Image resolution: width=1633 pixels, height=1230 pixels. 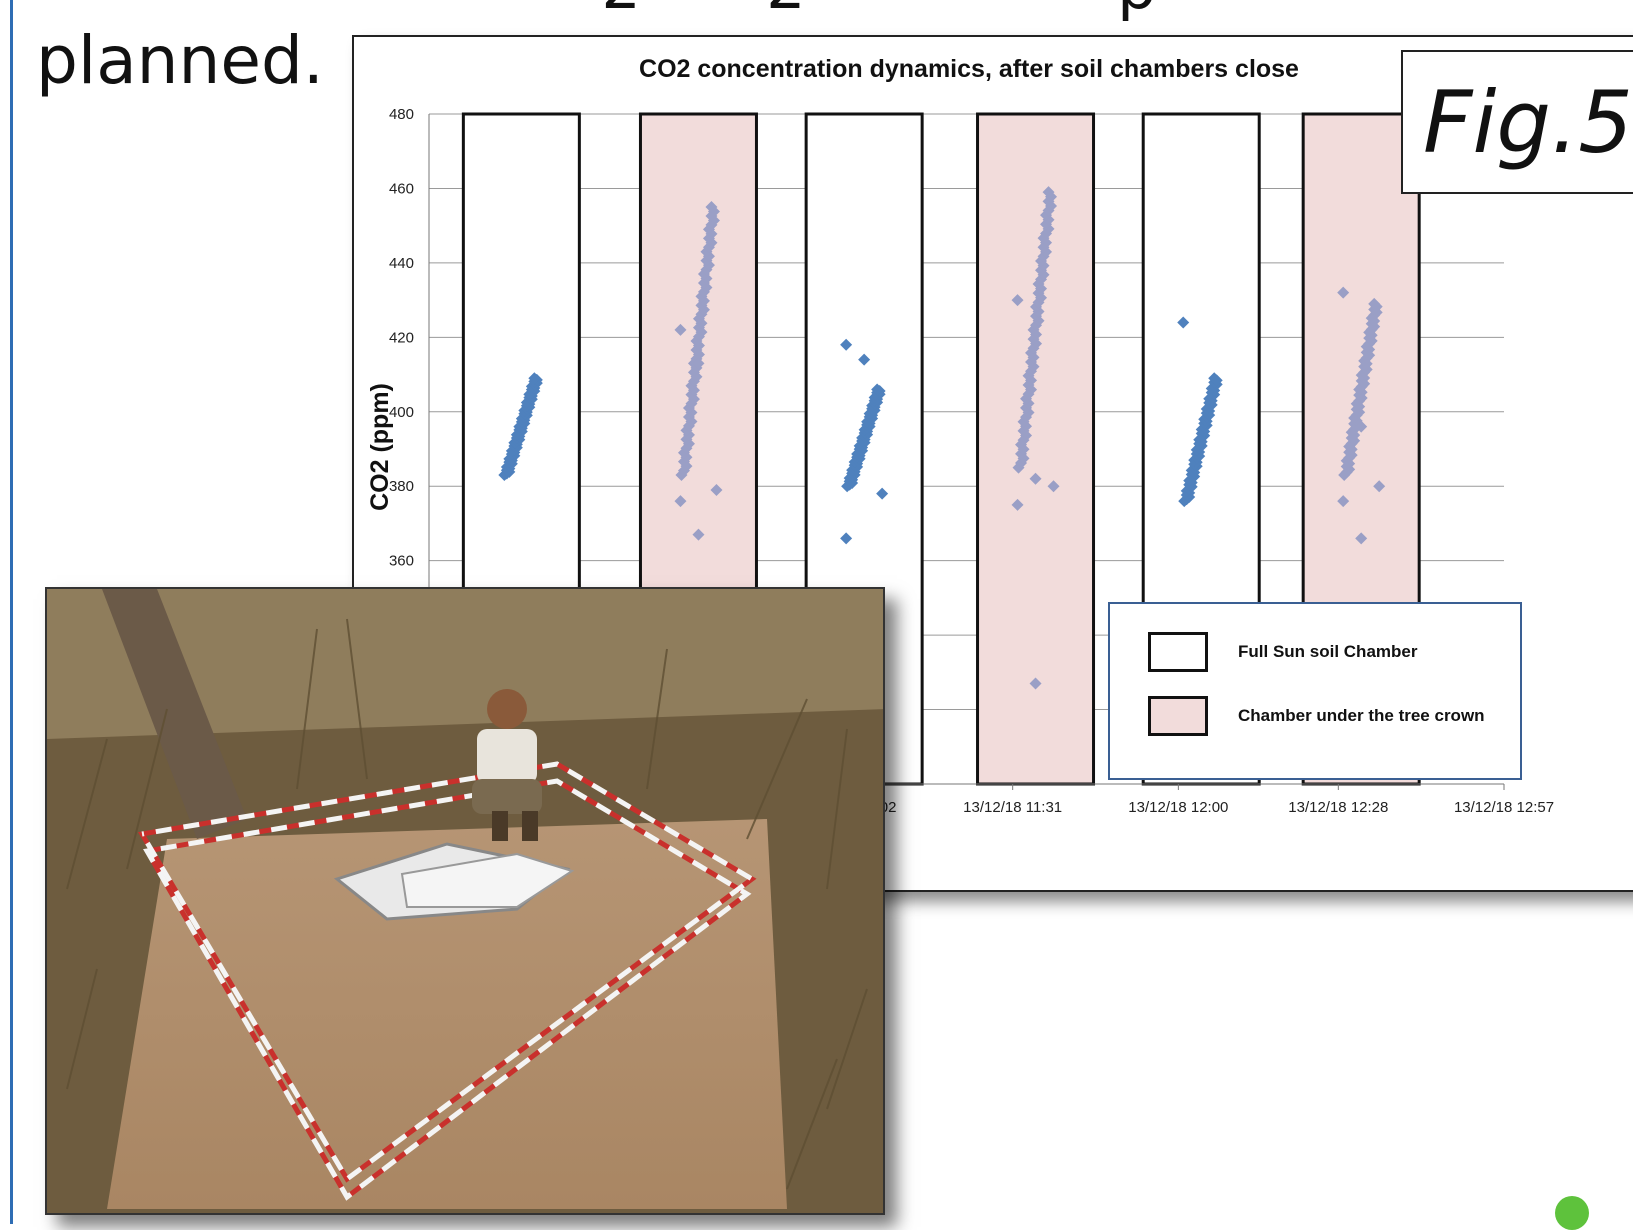 What do you see at coordinates (1572, 1213) in the screenshot?
I see `decorative-green-dot` at bounding box center [1572, 1213].